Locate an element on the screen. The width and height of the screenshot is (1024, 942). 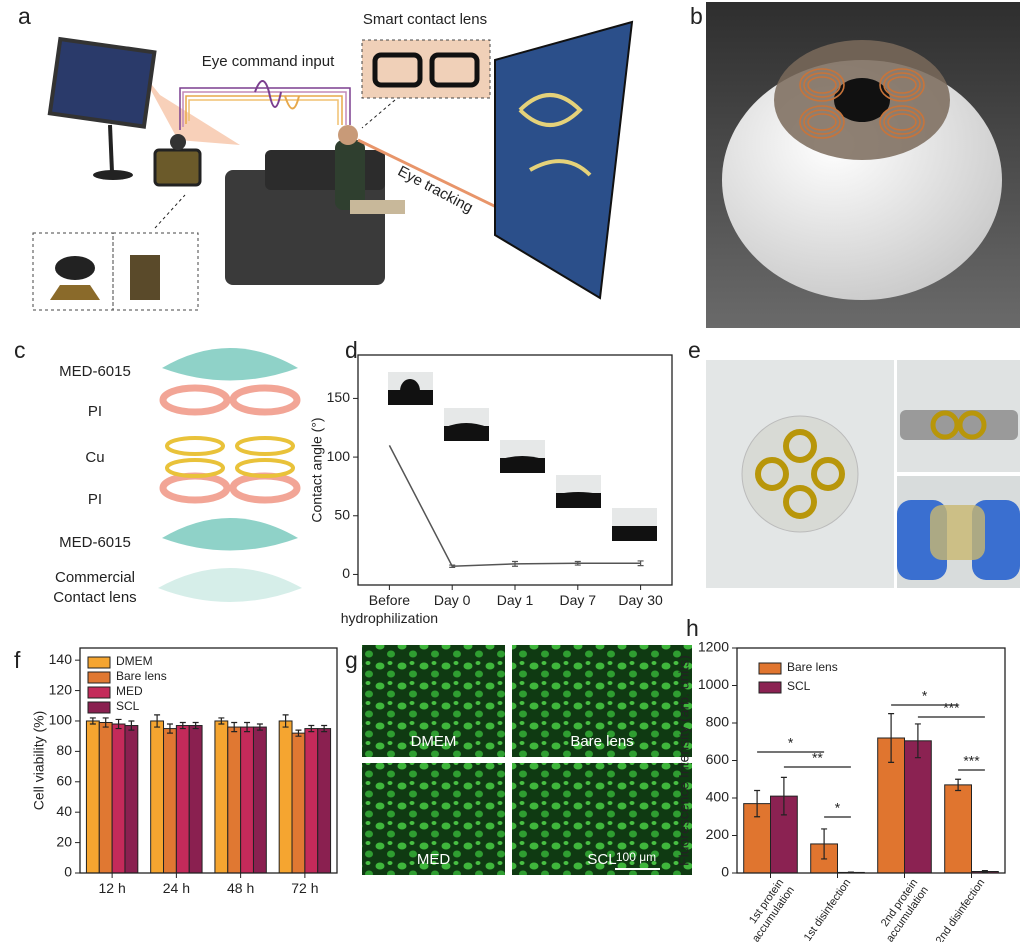
y-tick-label: 800 is located at coordinates (718, 722).